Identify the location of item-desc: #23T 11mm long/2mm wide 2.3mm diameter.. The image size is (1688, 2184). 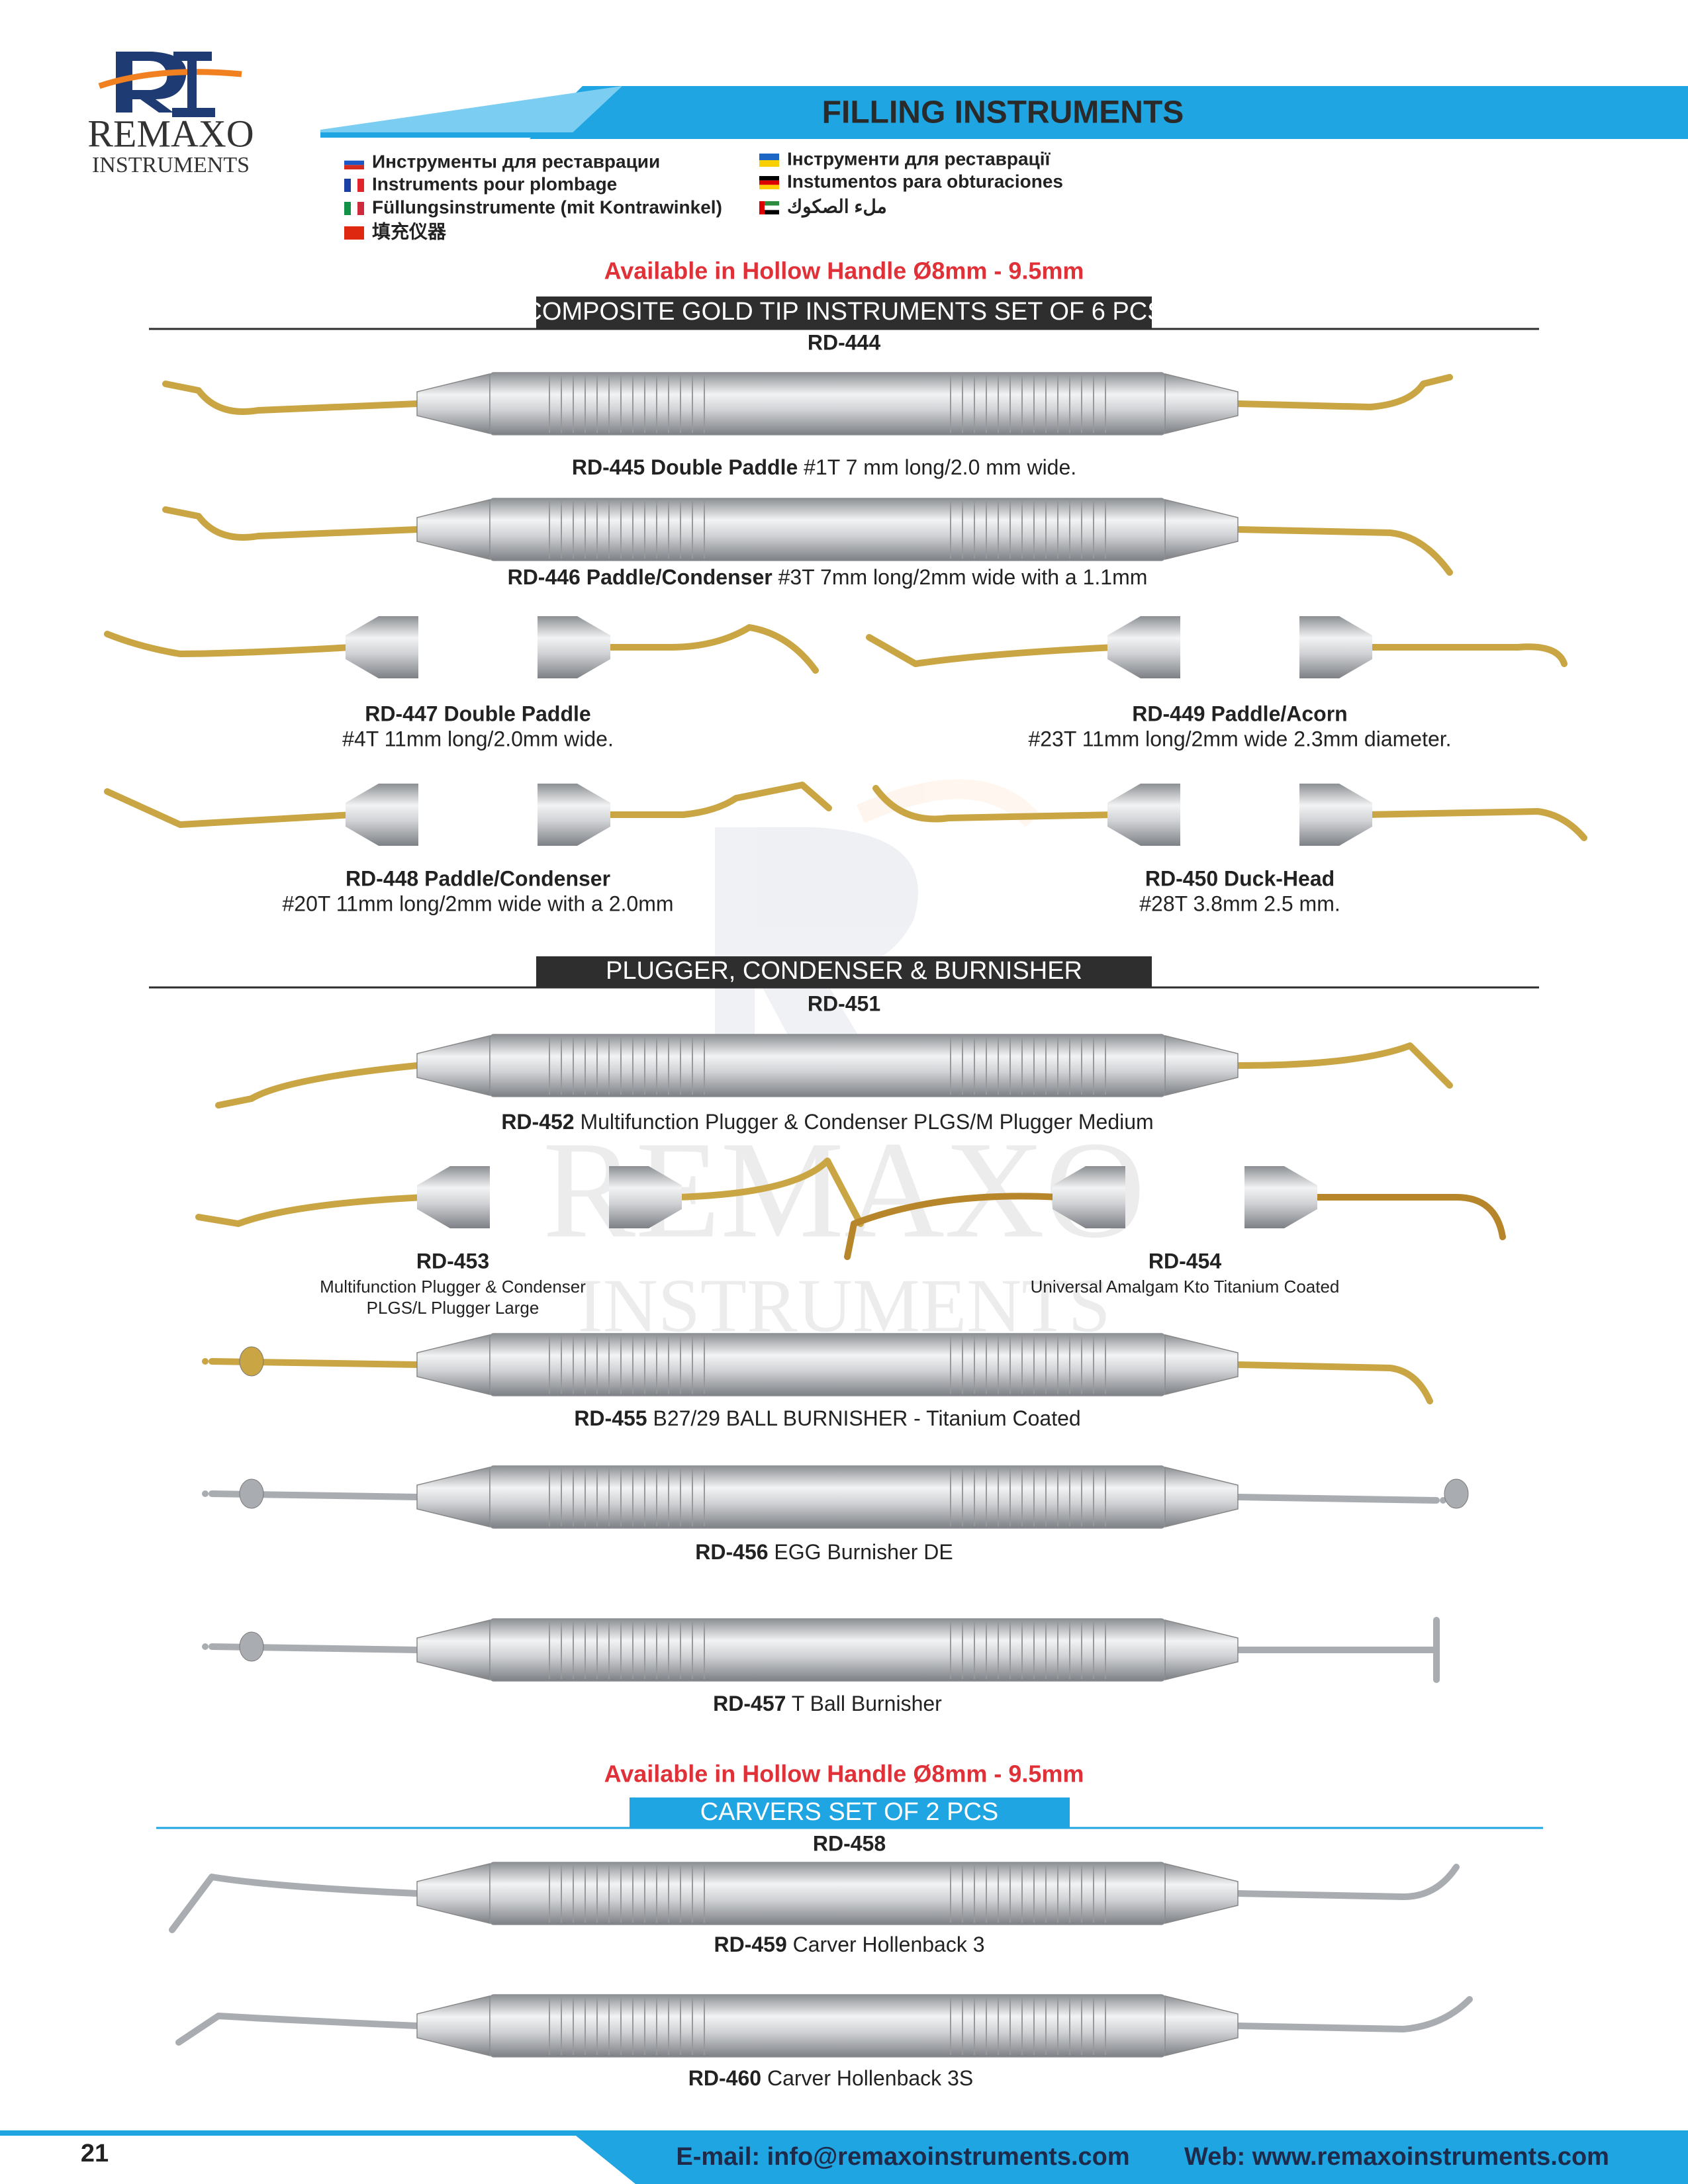
(1239, 739).